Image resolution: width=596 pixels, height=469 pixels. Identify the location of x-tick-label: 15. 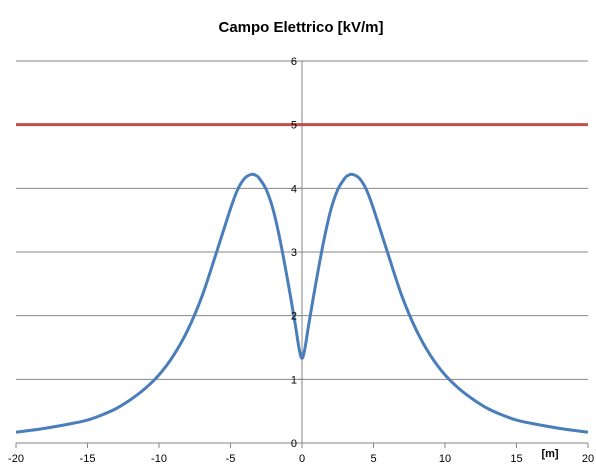
(516, 458).